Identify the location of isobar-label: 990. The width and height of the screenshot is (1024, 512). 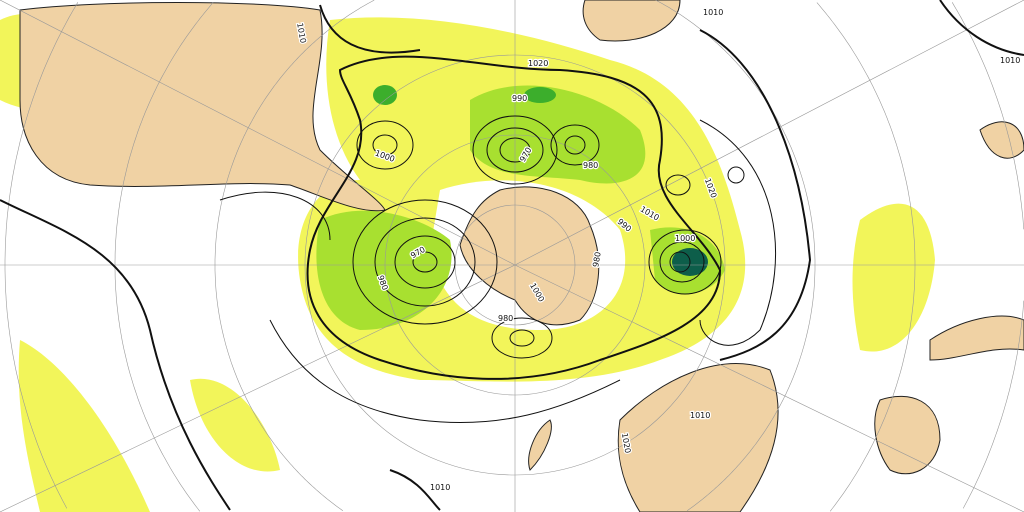
(519, 98).